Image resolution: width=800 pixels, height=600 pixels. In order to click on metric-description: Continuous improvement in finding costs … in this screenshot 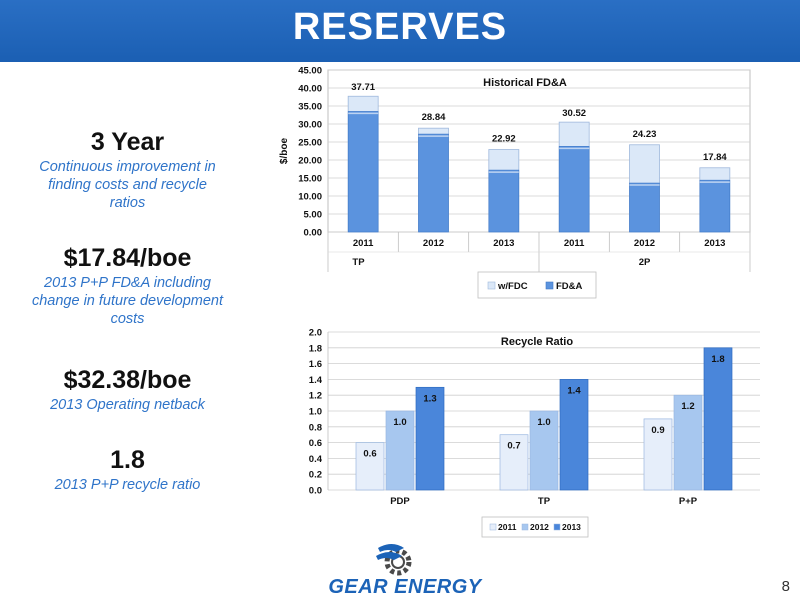, I will do `click(127, 185)`.